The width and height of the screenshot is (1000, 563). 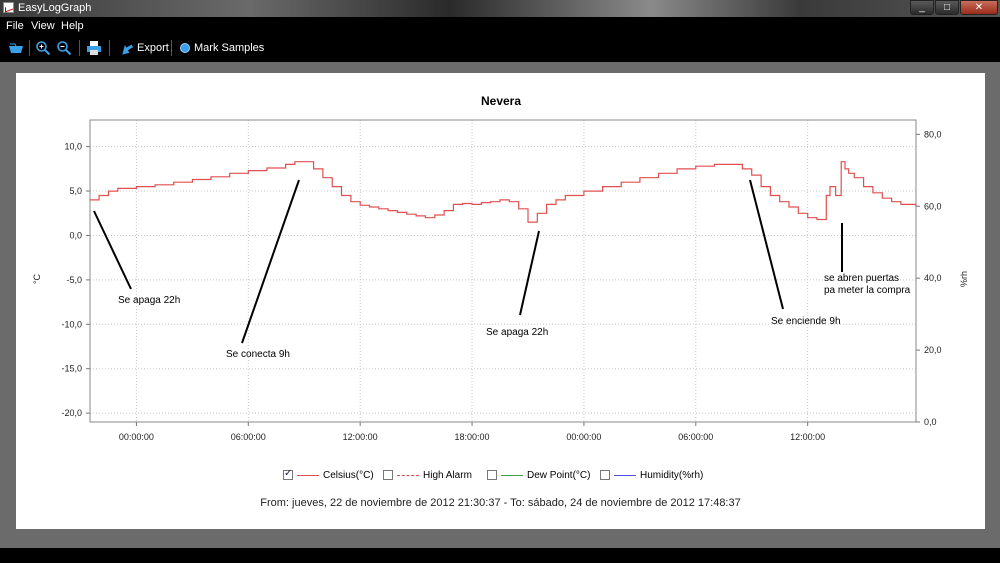 What do you see at coordinates (933, 350) in the screenshot?
I see `right-tick-label: 20,0` at bounding box center [933, 350].